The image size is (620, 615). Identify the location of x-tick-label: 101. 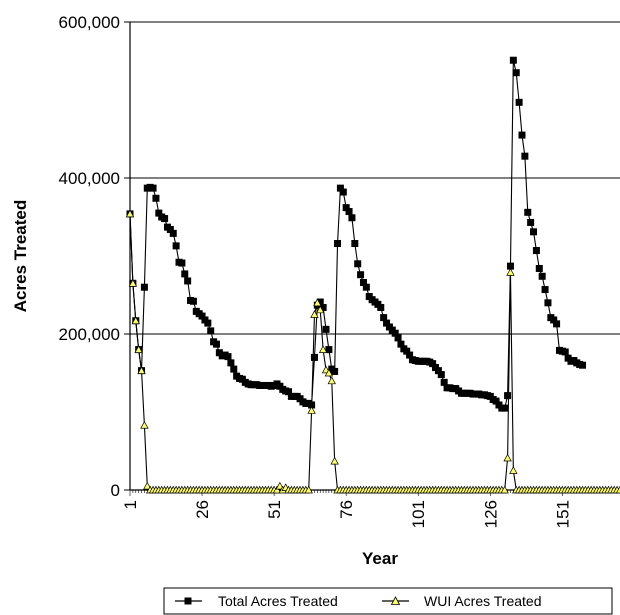
(418, 514).